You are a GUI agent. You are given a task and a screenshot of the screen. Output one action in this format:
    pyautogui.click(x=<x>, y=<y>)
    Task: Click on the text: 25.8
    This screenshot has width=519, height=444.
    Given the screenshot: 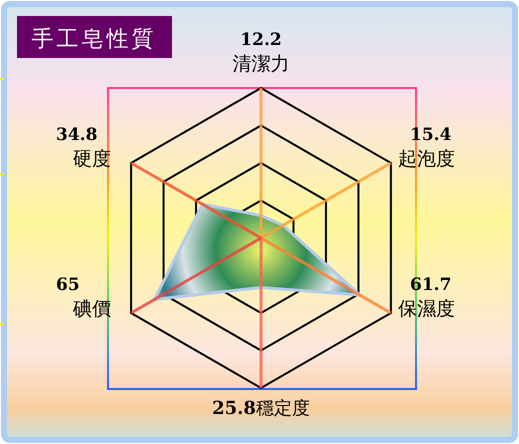 What is the action you would take?
    pyautogui.click(x=234, y=408)
    